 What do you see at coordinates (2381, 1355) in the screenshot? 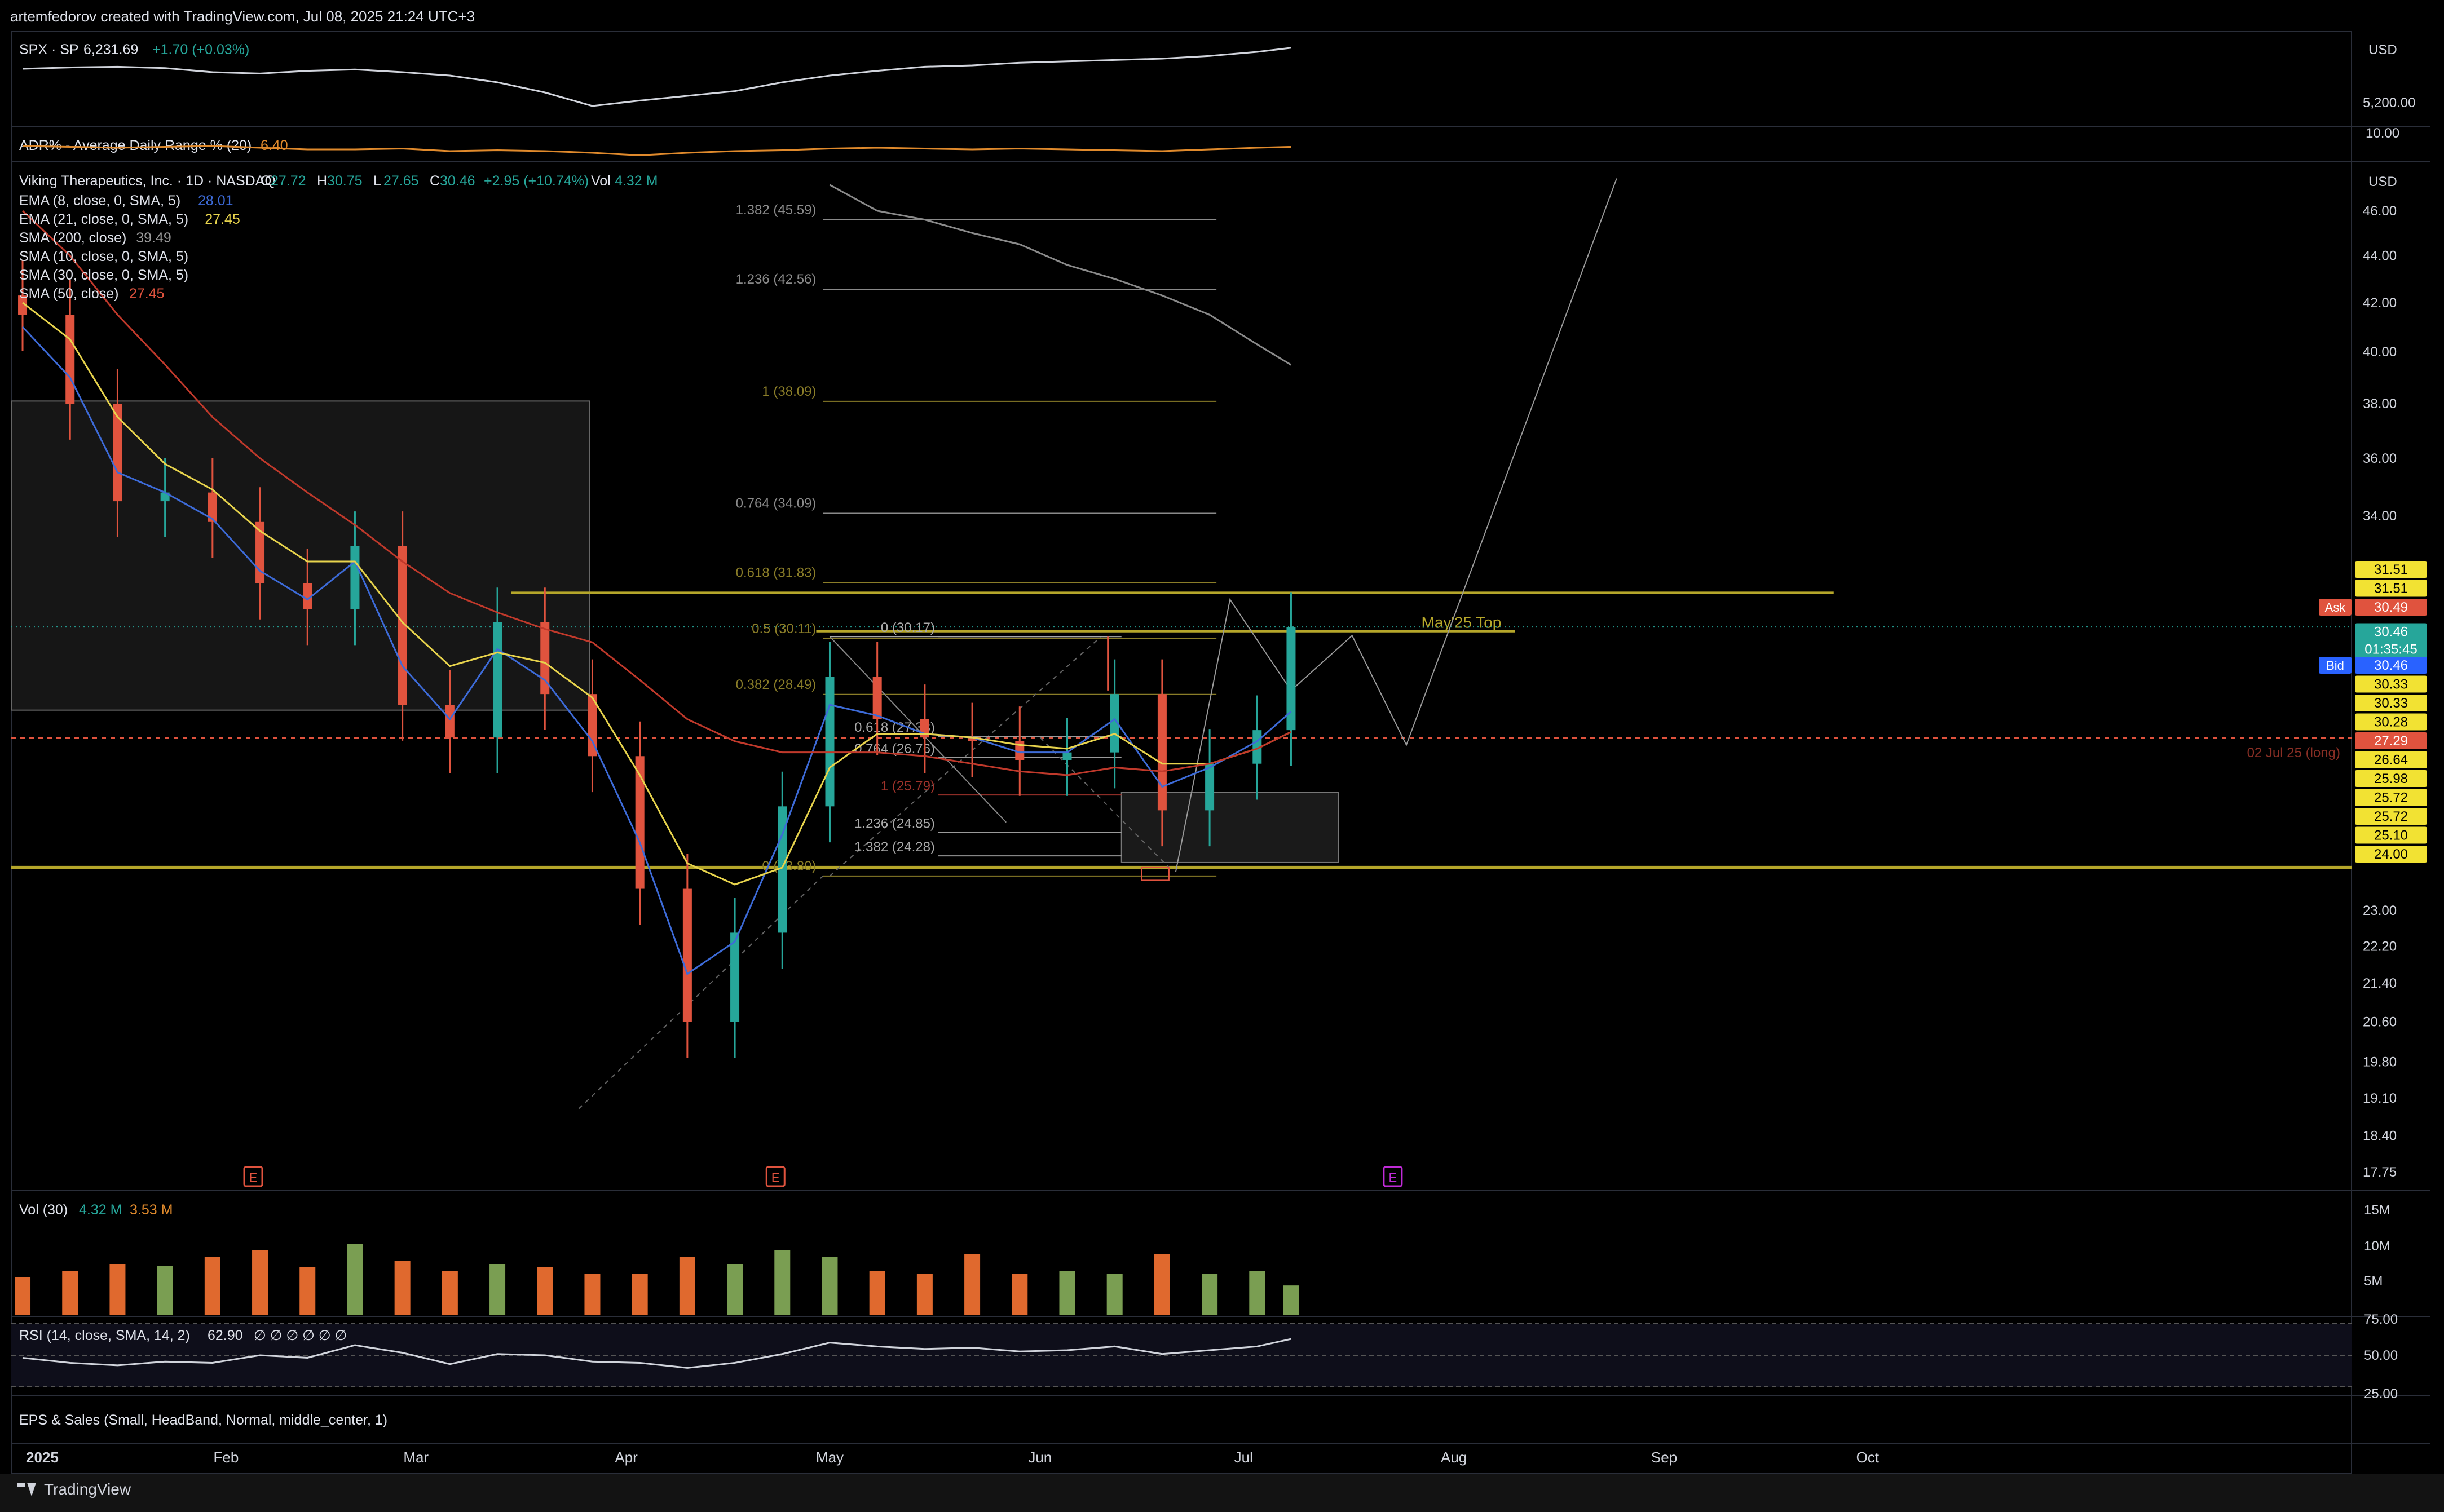
I see `rsi-axis-tick: 50.00` at bounding box center [2381, 1355].